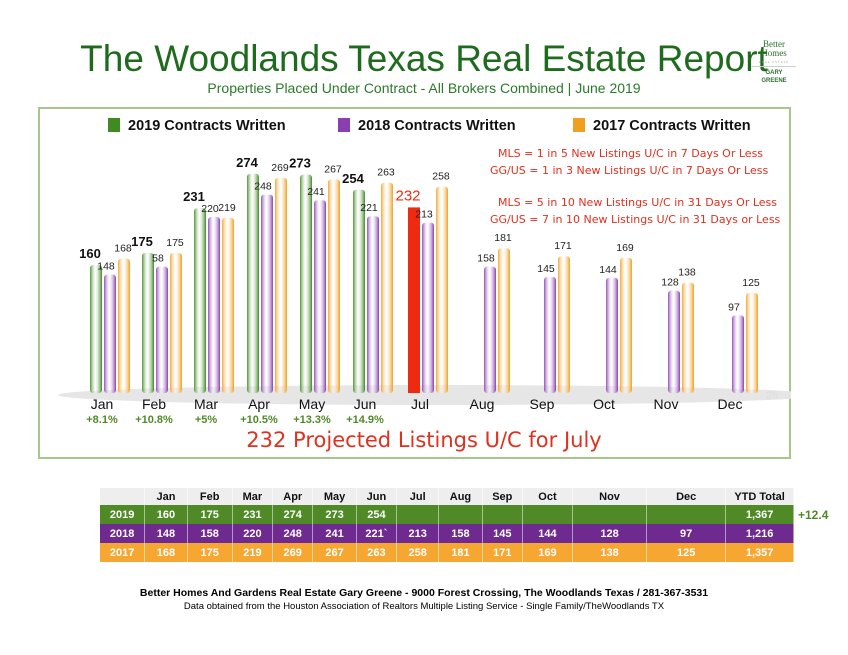 The height and width of the screenshot is (655, 848). What do you see at coordinates (206, 420) in the screenshot?
I see `yoy-change: +5%` at bounding box center [206, 420].